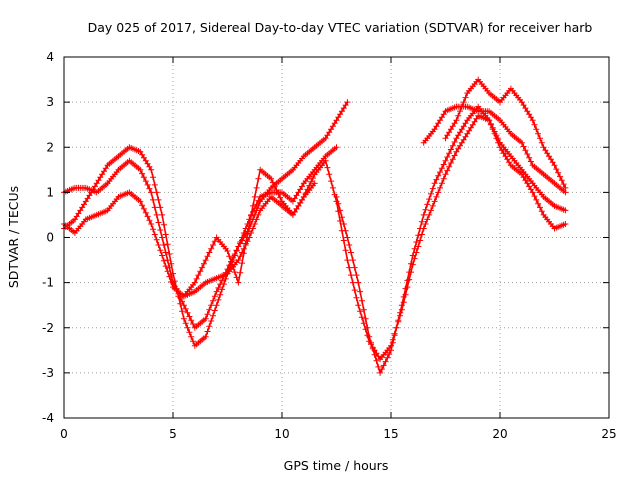 The height and width of the screenshot is (480, 640). What do you see at coordinates (281, 434) in the screenshot?
I see `x-tick-label: 10` at bounding box center [281, 434].